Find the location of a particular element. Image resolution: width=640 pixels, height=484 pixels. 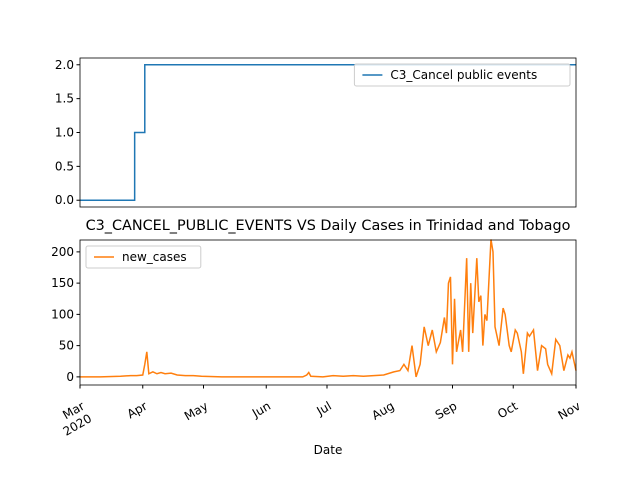

x-axis-label: Date is located at coordinates (328, 450).